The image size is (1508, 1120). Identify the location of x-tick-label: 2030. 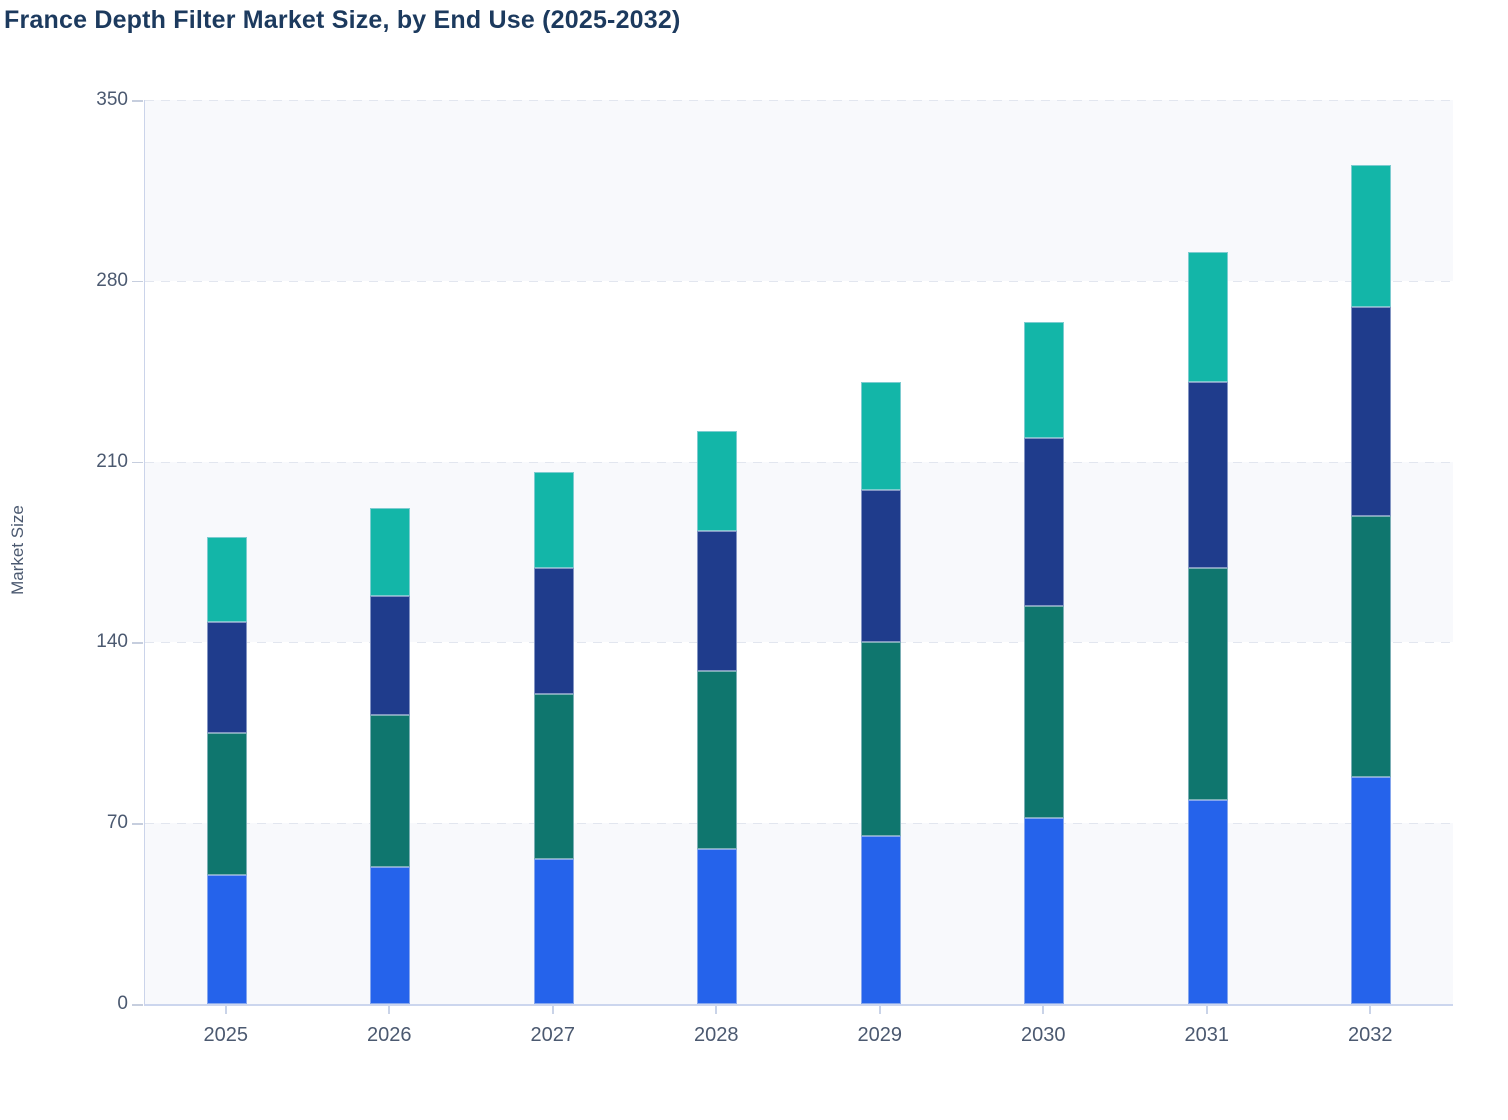
(1043, 1035).